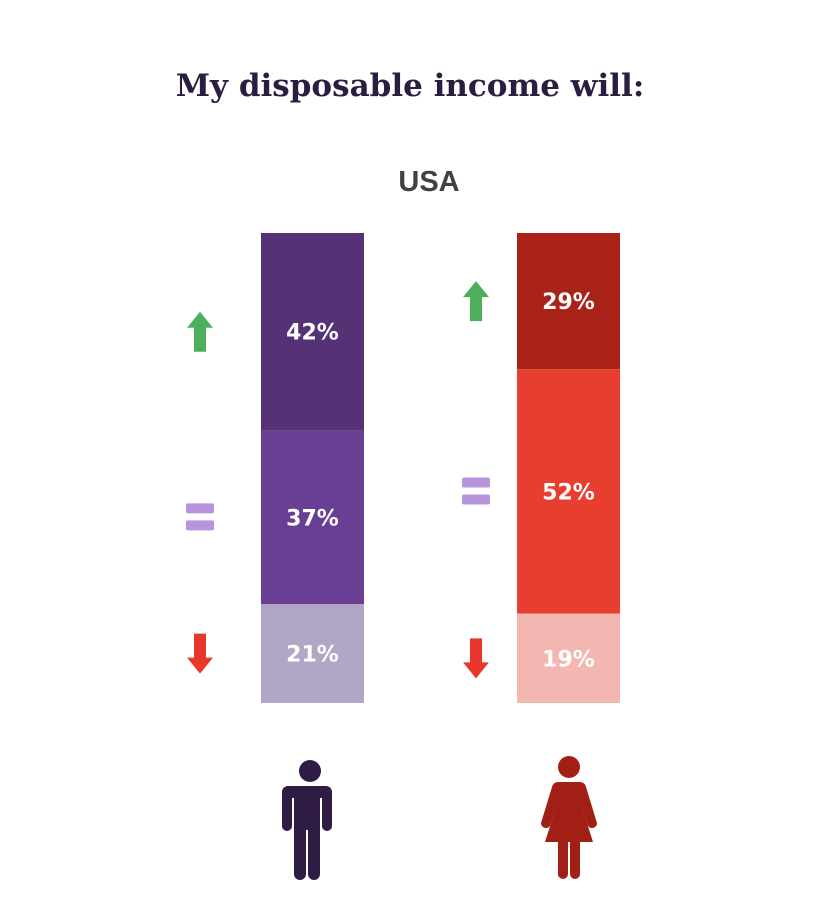 Image resolution: width=840 pixels, height=924 pixels. I want to click on value-label: 42%, so click(312, 333).